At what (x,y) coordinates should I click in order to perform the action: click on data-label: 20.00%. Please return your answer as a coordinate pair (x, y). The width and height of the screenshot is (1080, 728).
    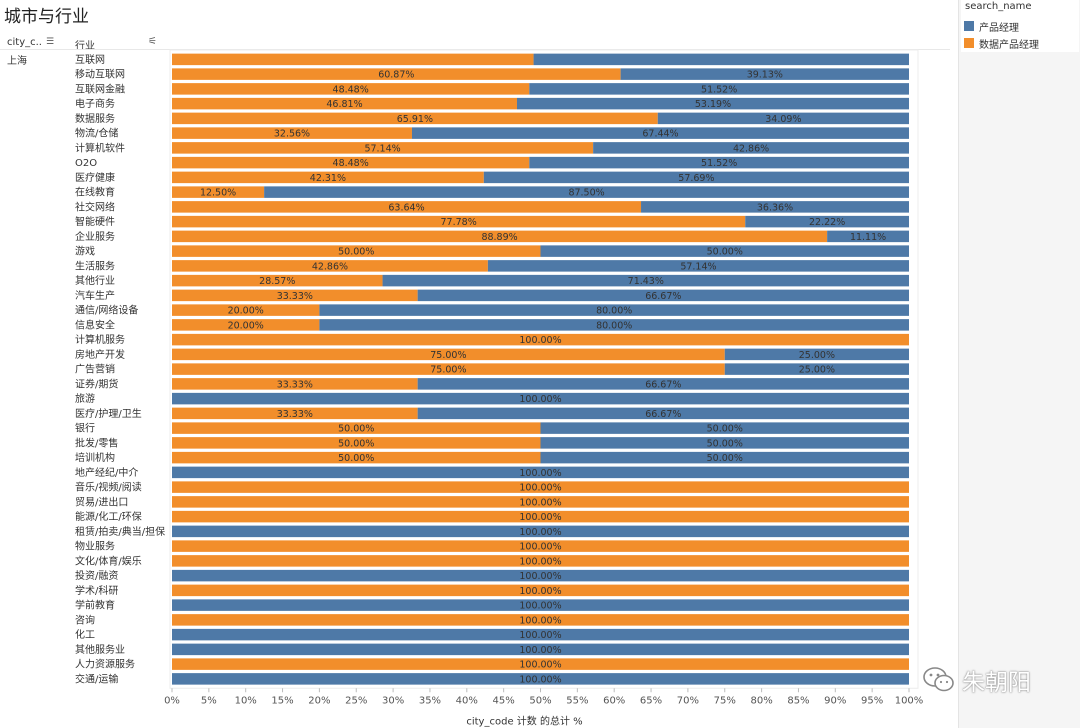
    Looking at the image, I should click on (246, 311).